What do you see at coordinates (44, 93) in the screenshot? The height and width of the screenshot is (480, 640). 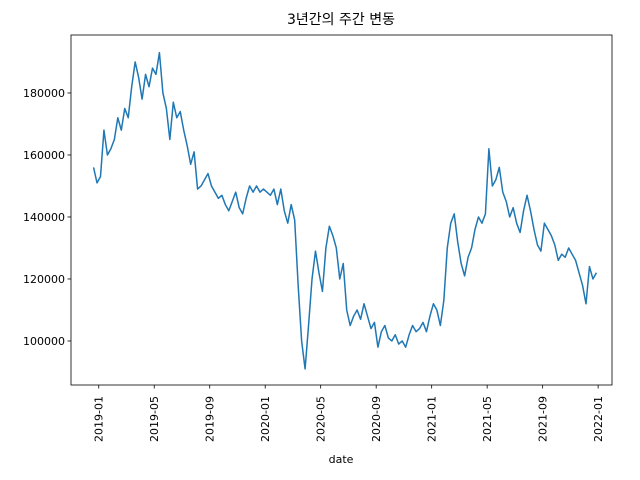 I see `y-tick-label: 180000` at bounding box center [44, 93].